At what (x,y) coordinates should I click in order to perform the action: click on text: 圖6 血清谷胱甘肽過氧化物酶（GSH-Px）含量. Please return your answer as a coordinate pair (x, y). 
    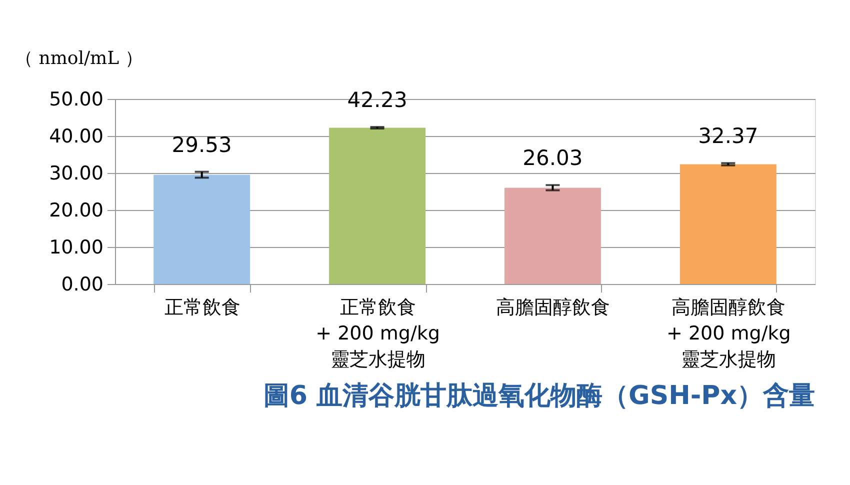
    Looking at the image, I should click on (539, 396).